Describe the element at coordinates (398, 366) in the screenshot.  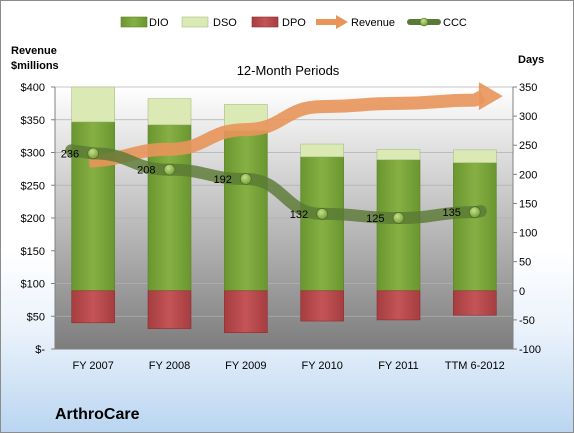
I see `category-label: FY 2011` at that location.